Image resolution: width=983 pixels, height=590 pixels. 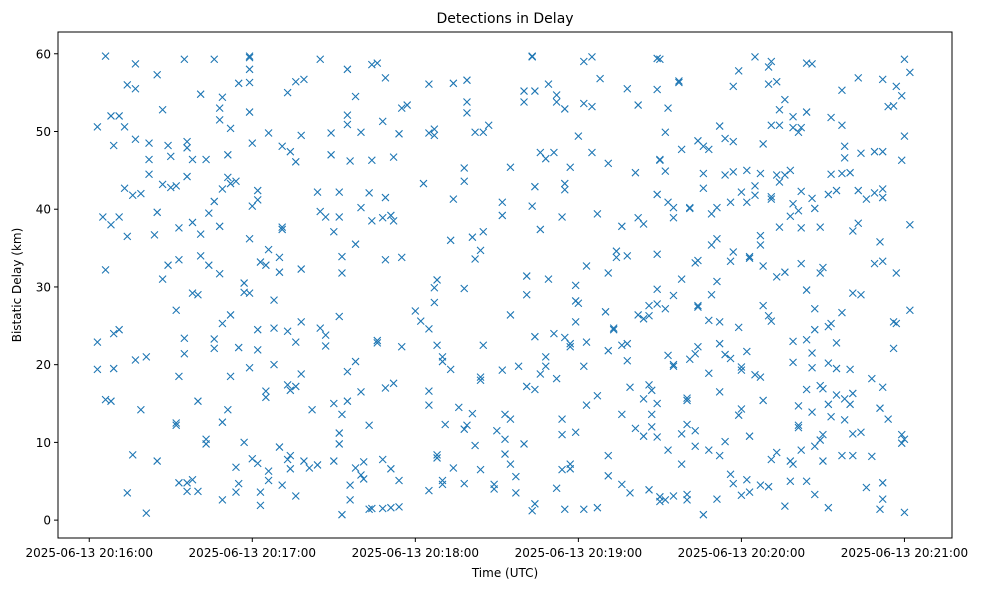 What do you see at coordinates (504, 19) in the screenshot?
I see `chart-title: Detections in Delay` at bounding box center [504, 19].